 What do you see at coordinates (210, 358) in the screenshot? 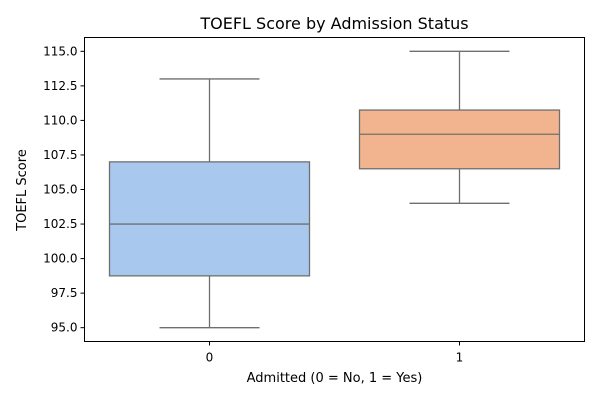
I see `x-tick-label: 0` at bounding box center [210, 358].